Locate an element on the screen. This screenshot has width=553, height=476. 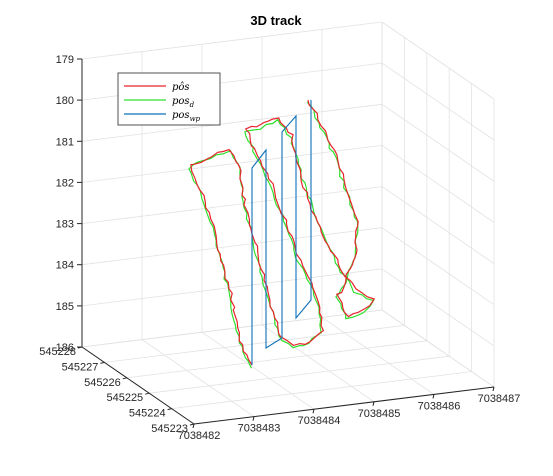
z-tick-label: 184 is located at coordinates (65, 266).